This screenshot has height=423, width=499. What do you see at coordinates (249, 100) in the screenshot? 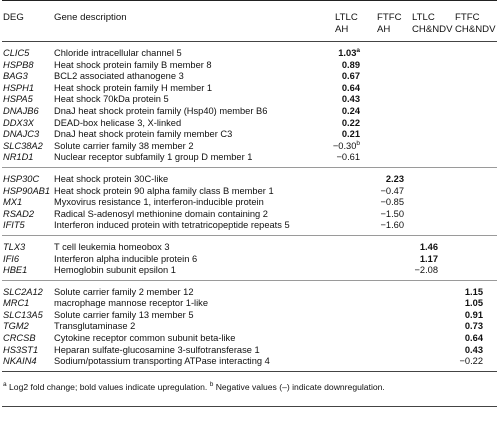
I see `table-row: HSPA5 Heat shock 70kDa protein 5 0.43` at bounding box center [249, 100].